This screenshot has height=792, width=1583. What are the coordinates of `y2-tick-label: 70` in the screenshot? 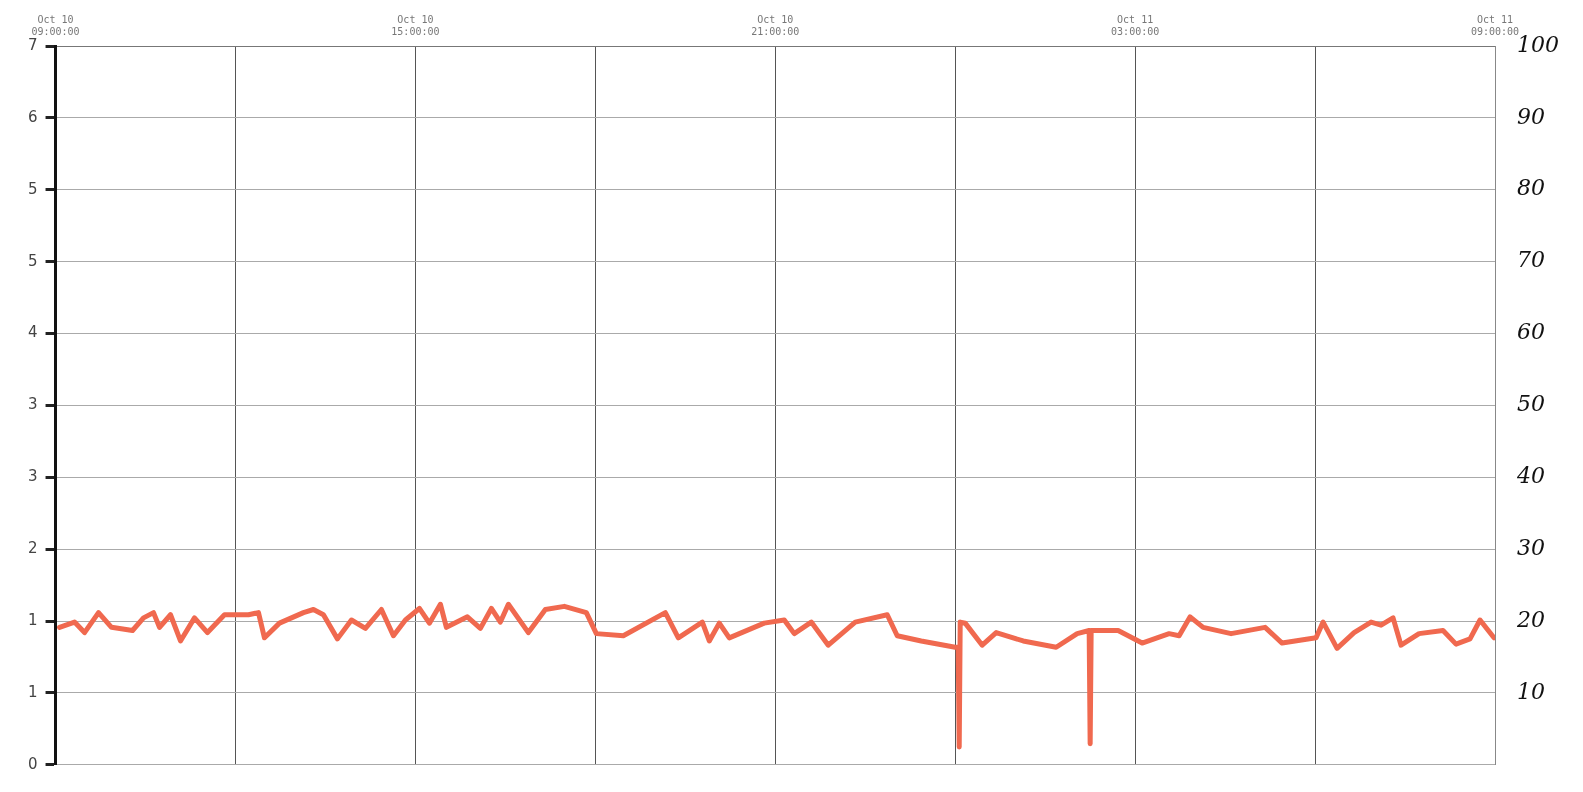 It's located at (1531, 260).